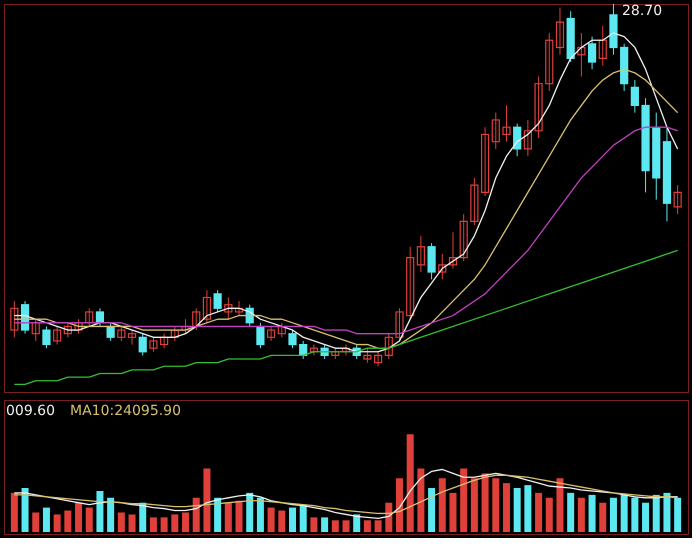  I want to click on text: 009.60, so click(30, 411).